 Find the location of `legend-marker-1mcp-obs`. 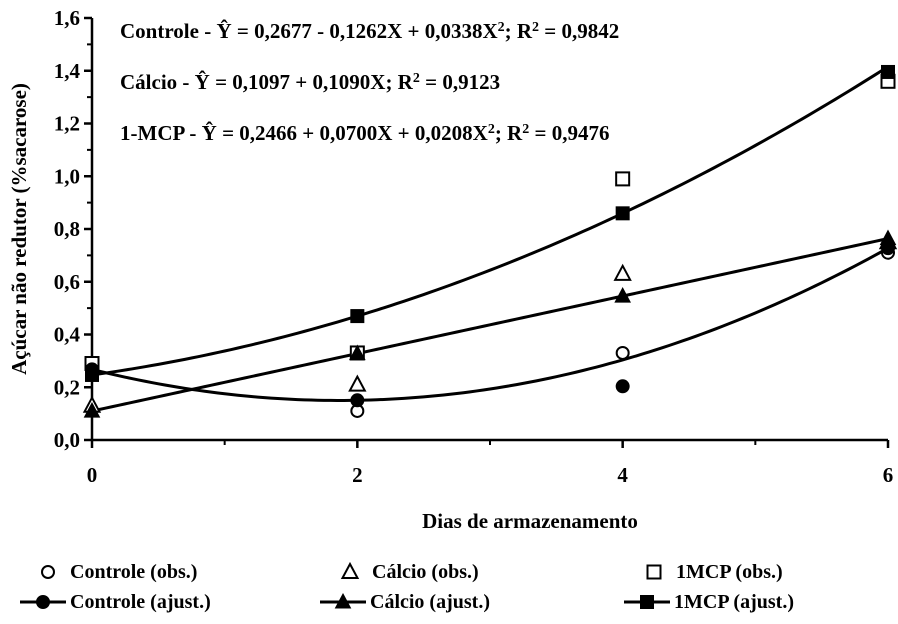

legend-marker-1mcp-obs is located at coordinates (654, 572).